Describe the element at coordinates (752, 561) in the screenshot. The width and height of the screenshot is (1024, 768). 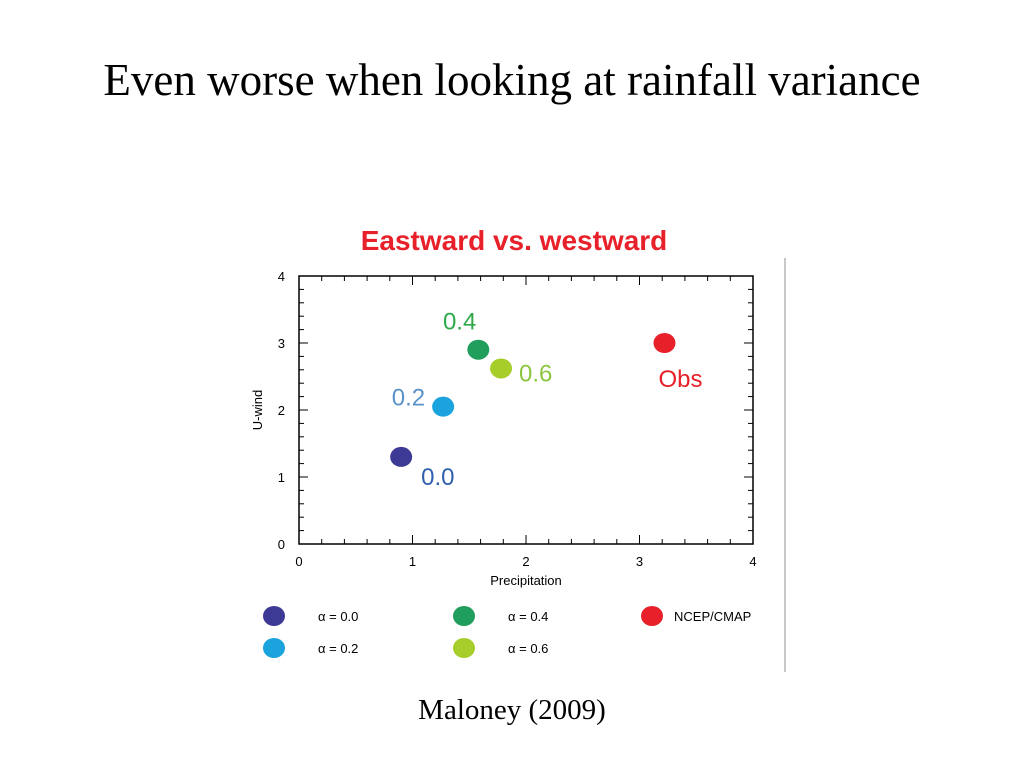
I see `x-tick-label: 4` at that location.